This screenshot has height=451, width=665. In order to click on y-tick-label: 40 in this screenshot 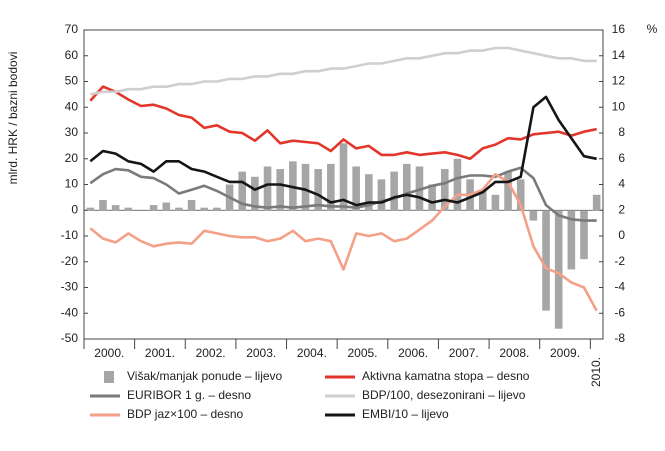, I will do `click(72, 106)`.